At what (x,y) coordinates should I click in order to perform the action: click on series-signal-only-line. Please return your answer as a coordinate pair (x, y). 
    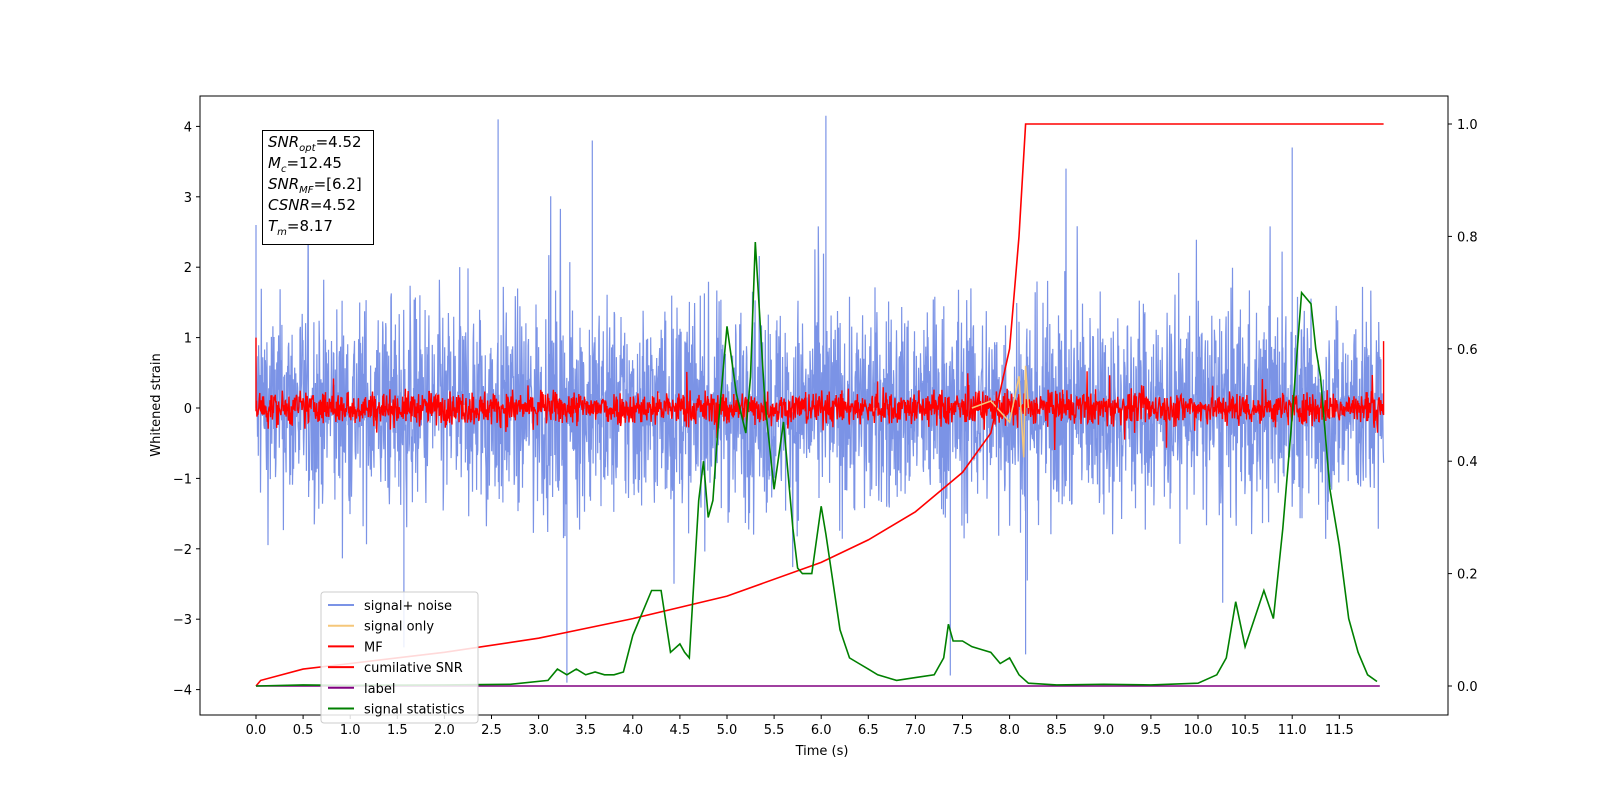
    Looking at the image, I should click on (1000, 411).